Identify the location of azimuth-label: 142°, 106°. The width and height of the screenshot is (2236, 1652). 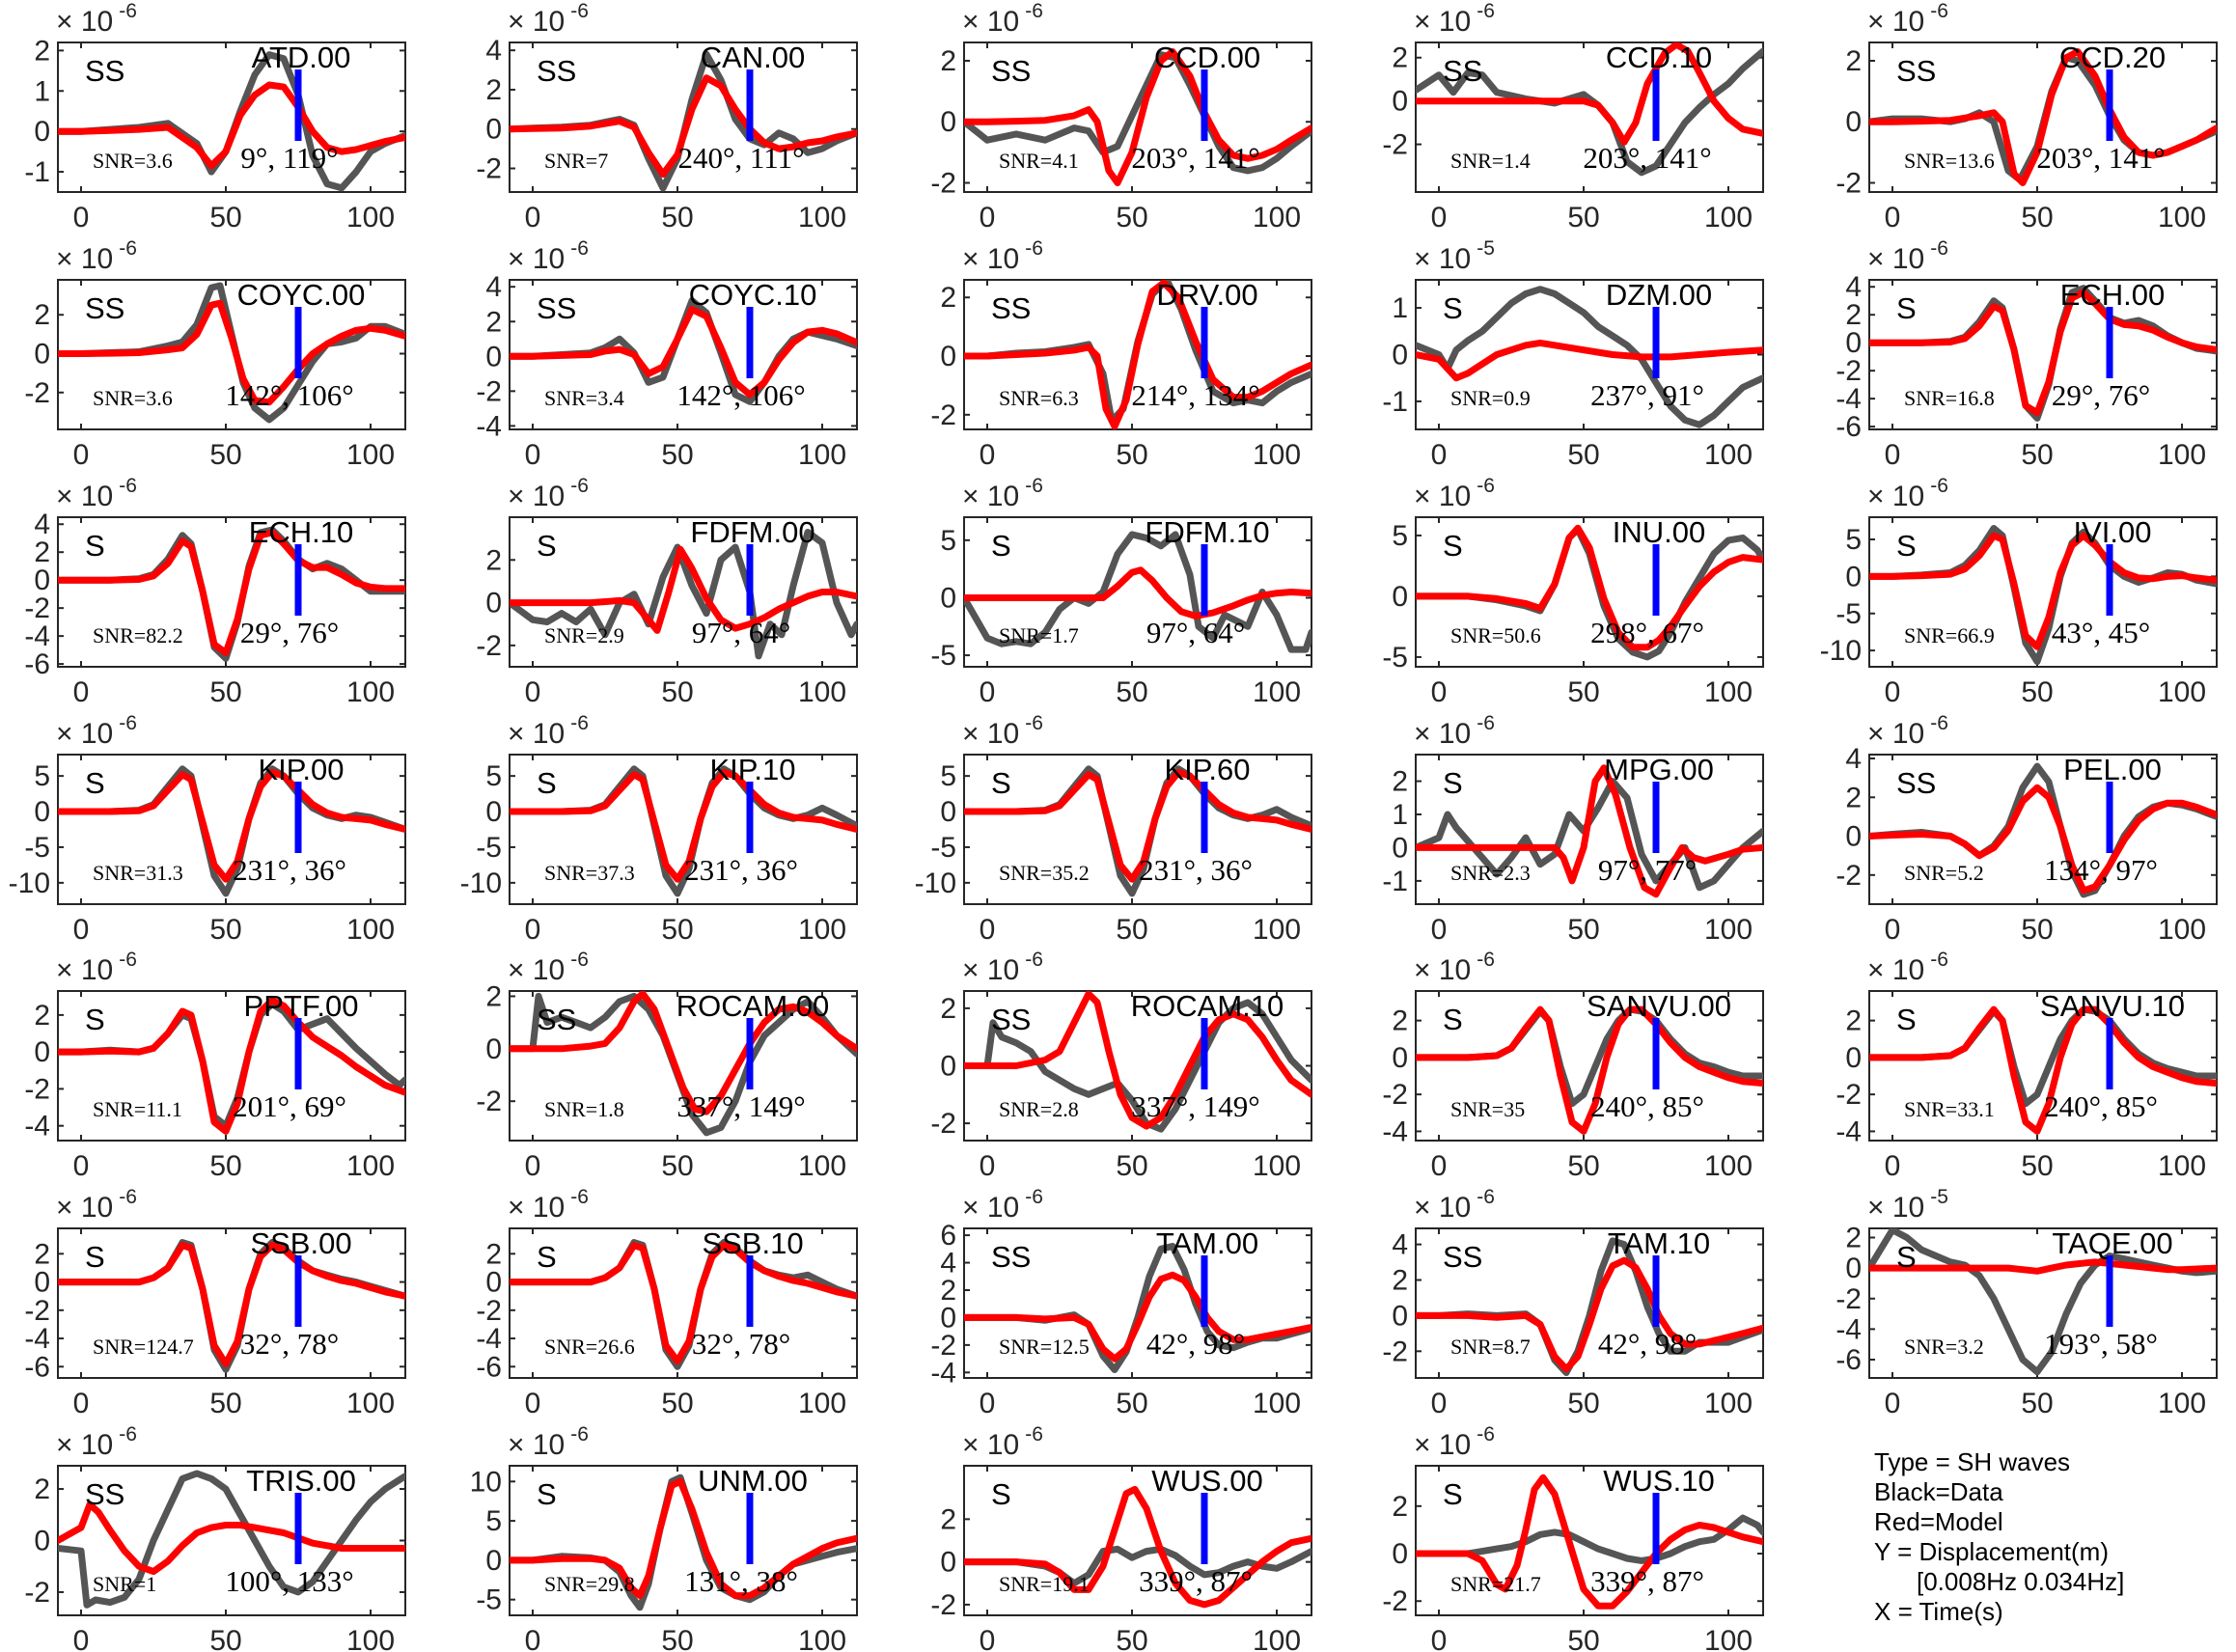
(289, 395).